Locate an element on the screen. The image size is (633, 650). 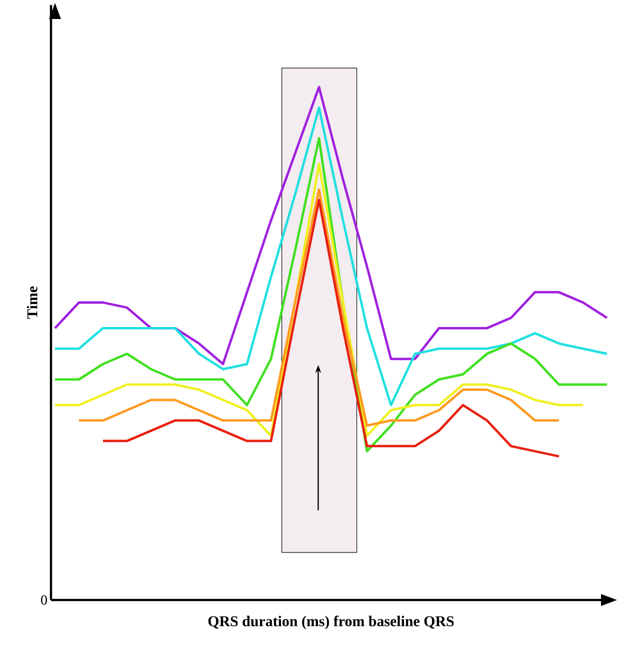
text: 0 is located at coordinates (44, 600).